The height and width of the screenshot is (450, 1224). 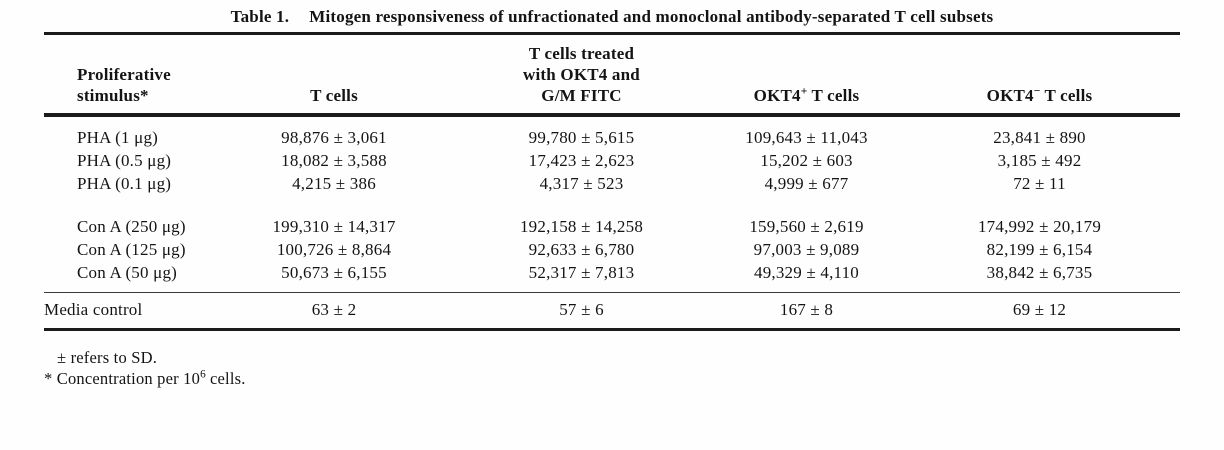 What do you see at coordinates (1039, 137) in the screenshot?
I see `value-cell: 23,841 ± 890` at bounding box center [1039, 137].